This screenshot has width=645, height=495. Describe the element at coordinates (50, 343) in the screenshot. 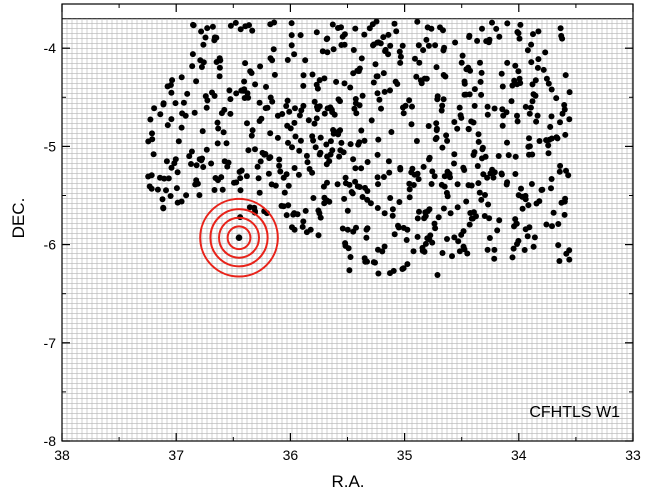

I see `y-tick-label: -7` at that location.